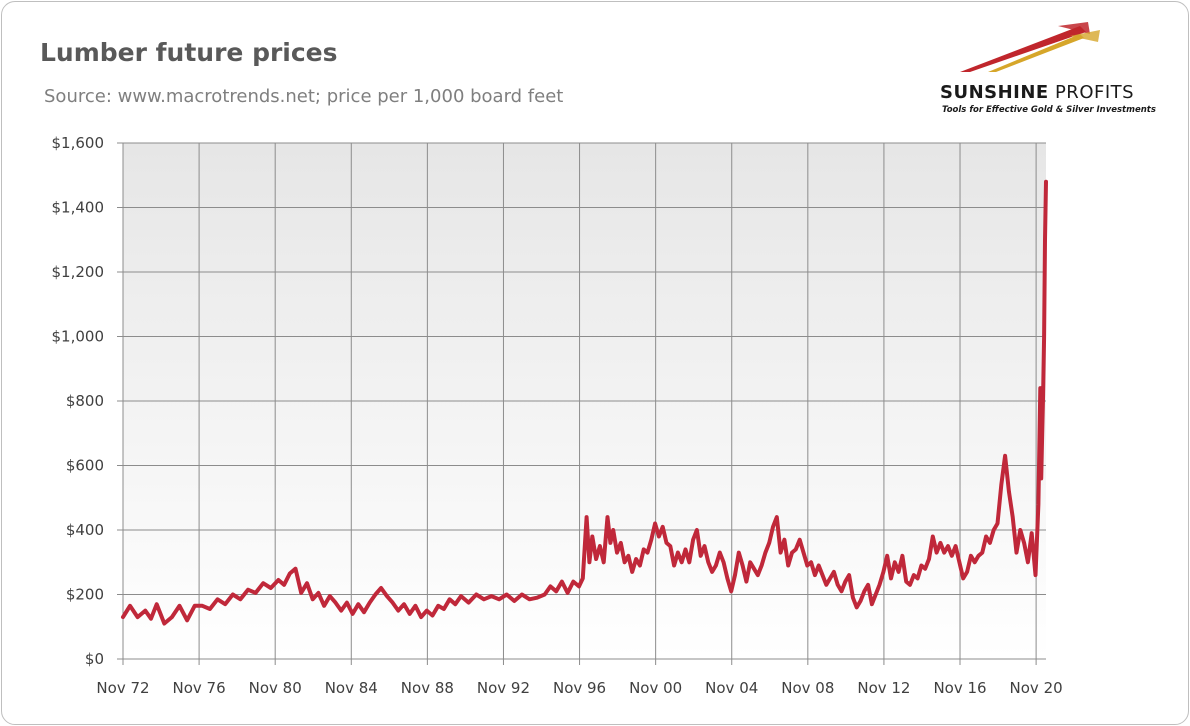  I want to click on x-tick-label: Nov 88, so click(427, 688).